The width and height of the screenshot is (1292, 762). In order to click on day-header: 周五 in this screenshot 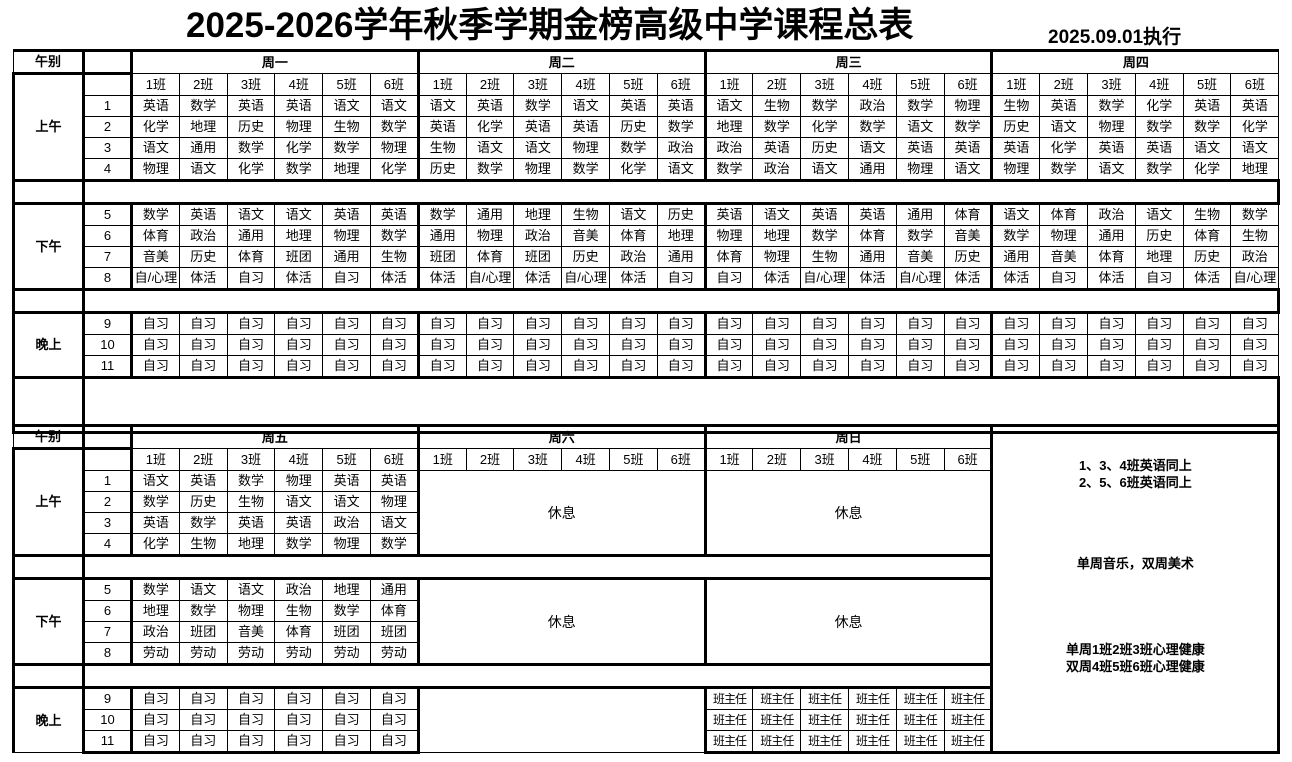, I will do `click(274, 436)`.